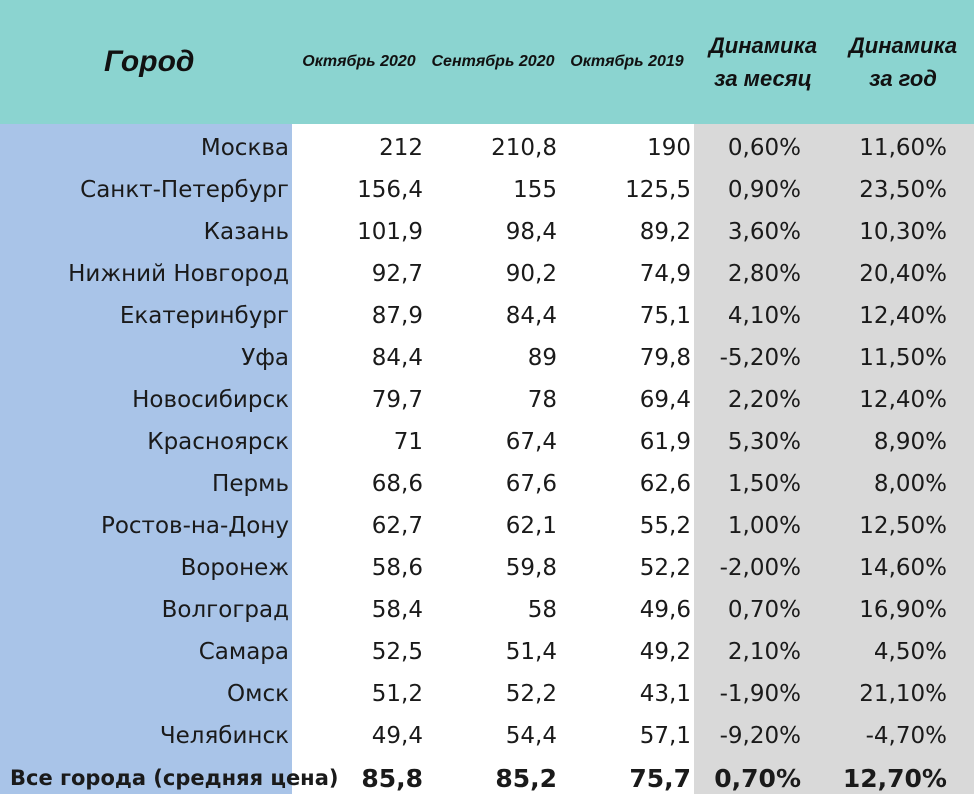 Image resolution: width=974 pixels, height=799 pixels. What do you see at coordinates (764, 400) in the screenshot?
I see `cell-month-dynamics: 2,20%` at bounding box center [764, 400].